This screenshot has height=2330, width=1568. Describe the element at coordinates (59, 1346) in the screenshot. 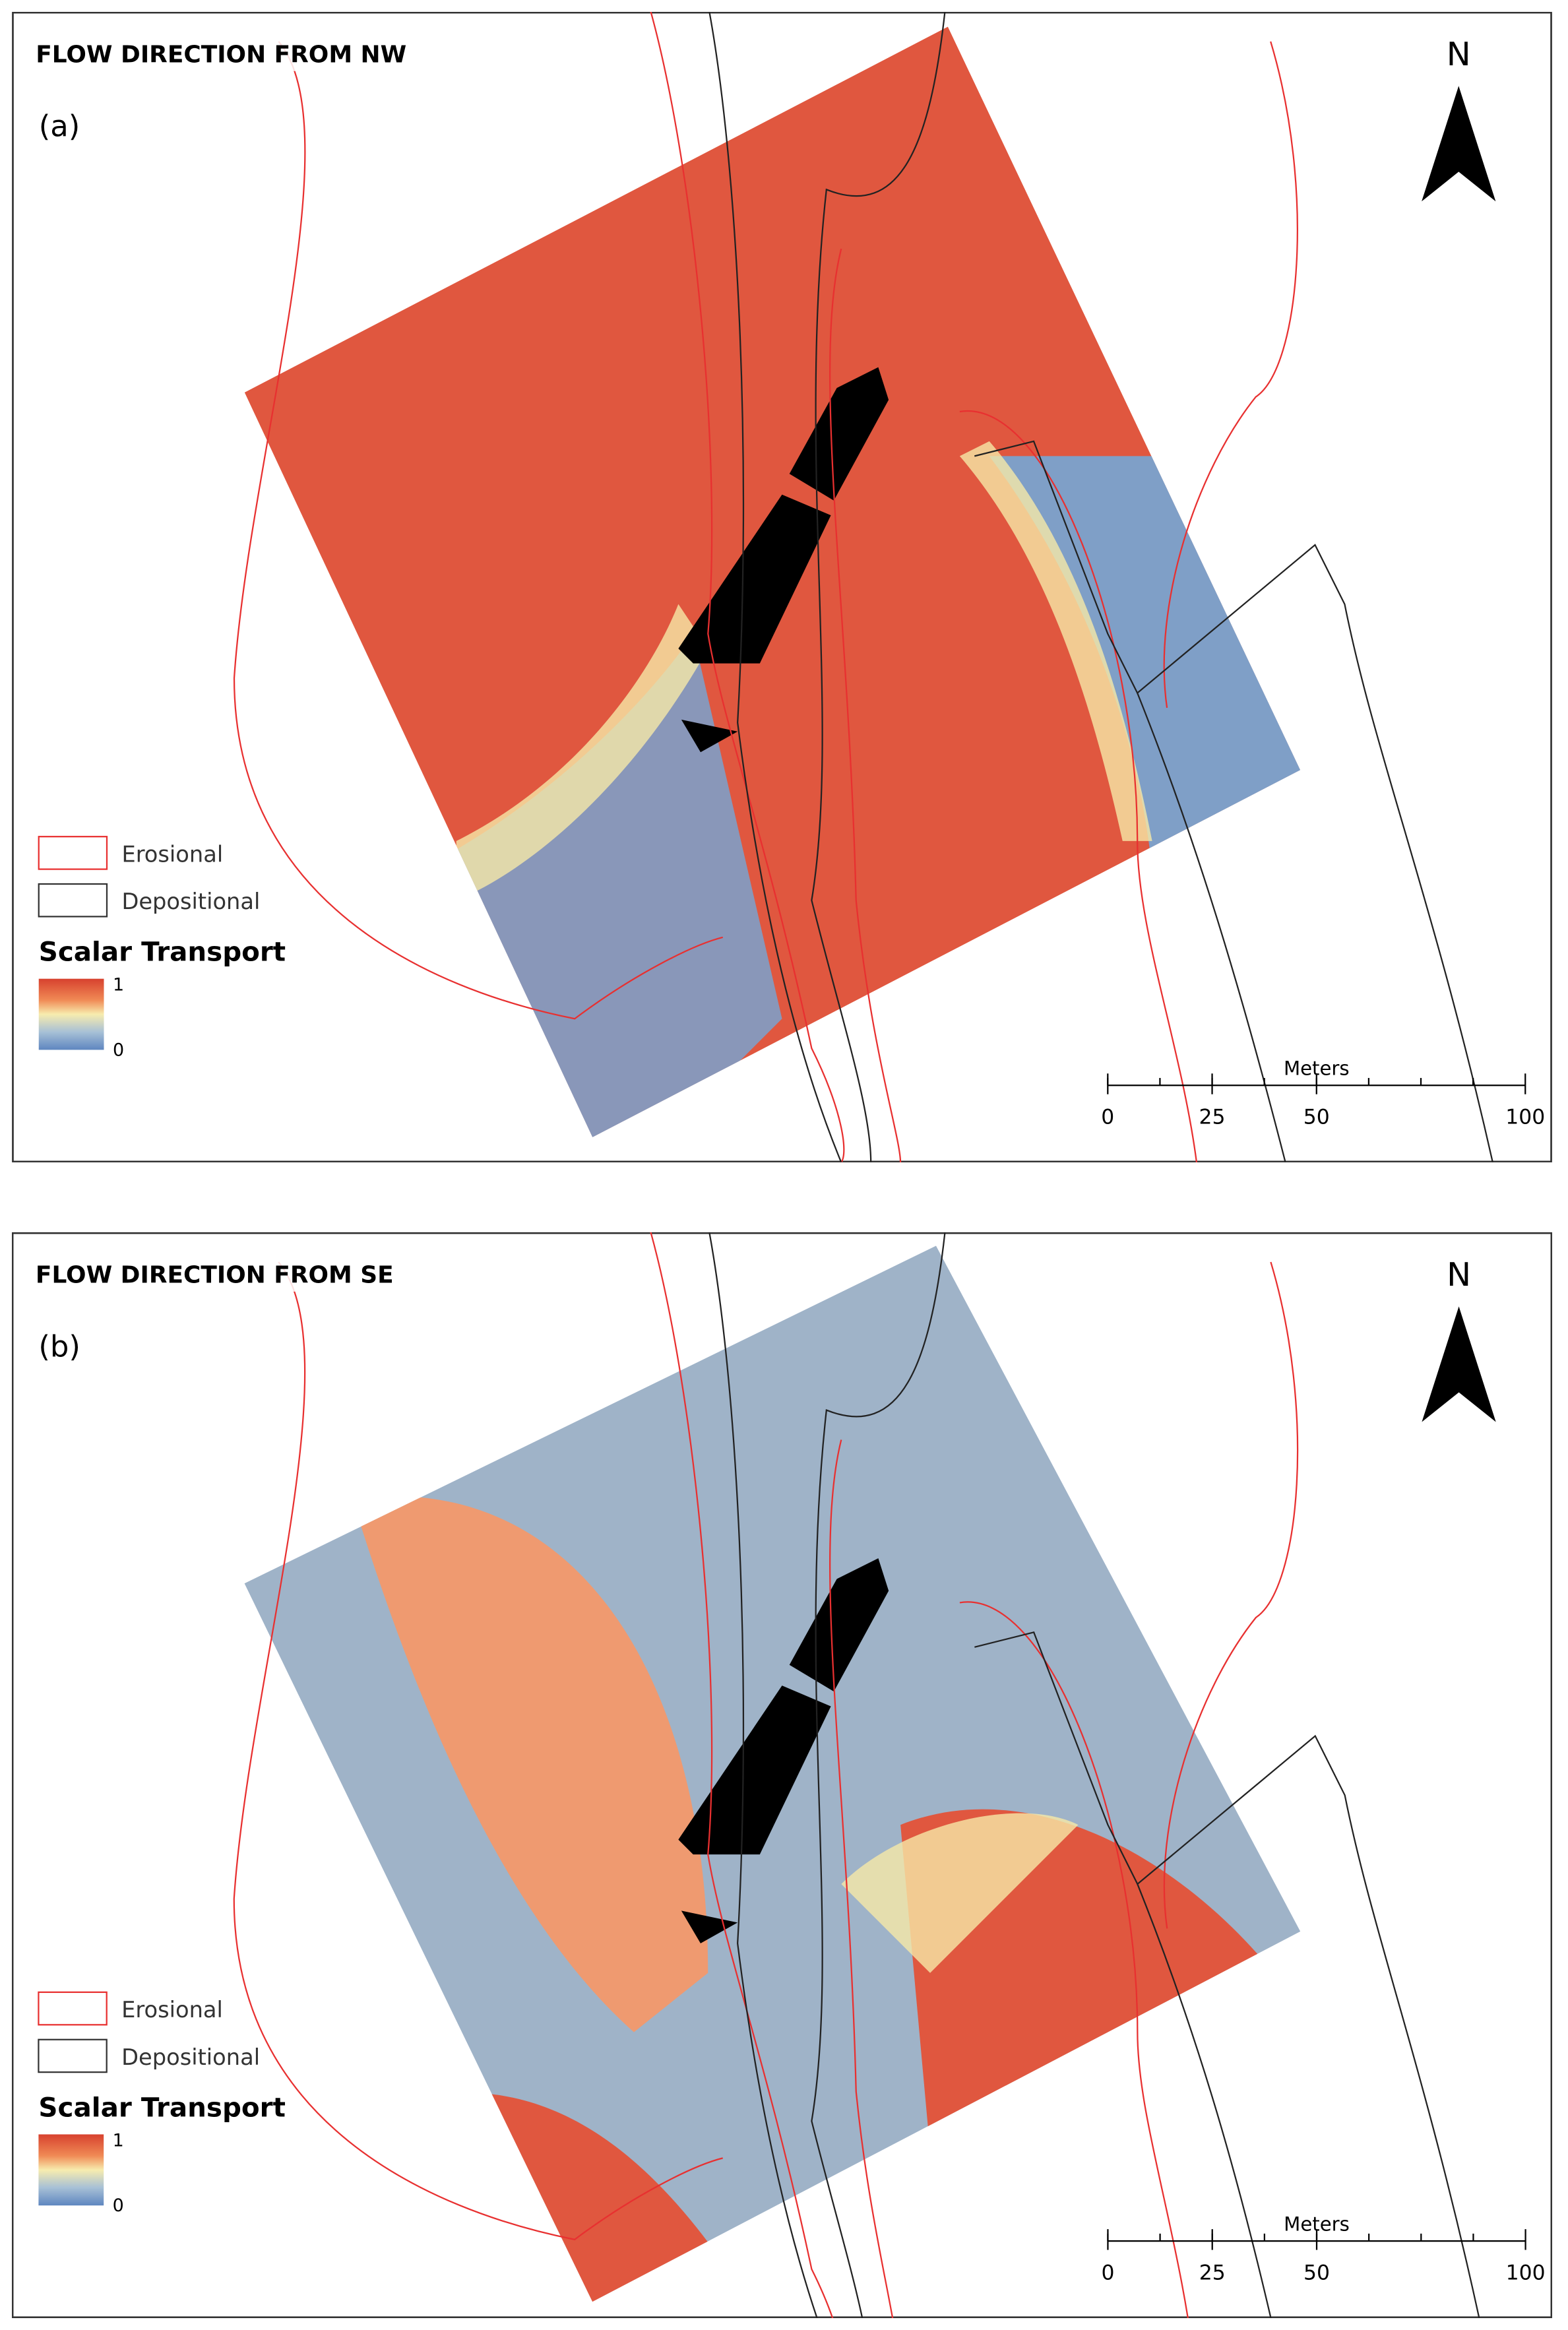

I see `panel-label: (b)` at that location.